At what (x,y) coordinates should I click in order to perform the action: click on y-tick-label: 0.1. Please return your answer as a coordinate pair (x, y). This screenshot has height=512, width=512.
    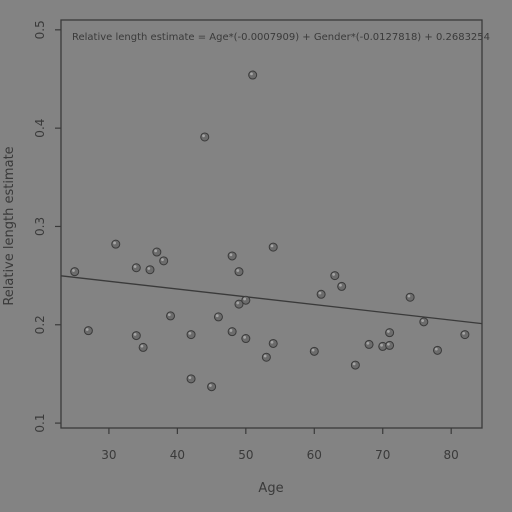
    Looking at the image, I should click on (40, 423).